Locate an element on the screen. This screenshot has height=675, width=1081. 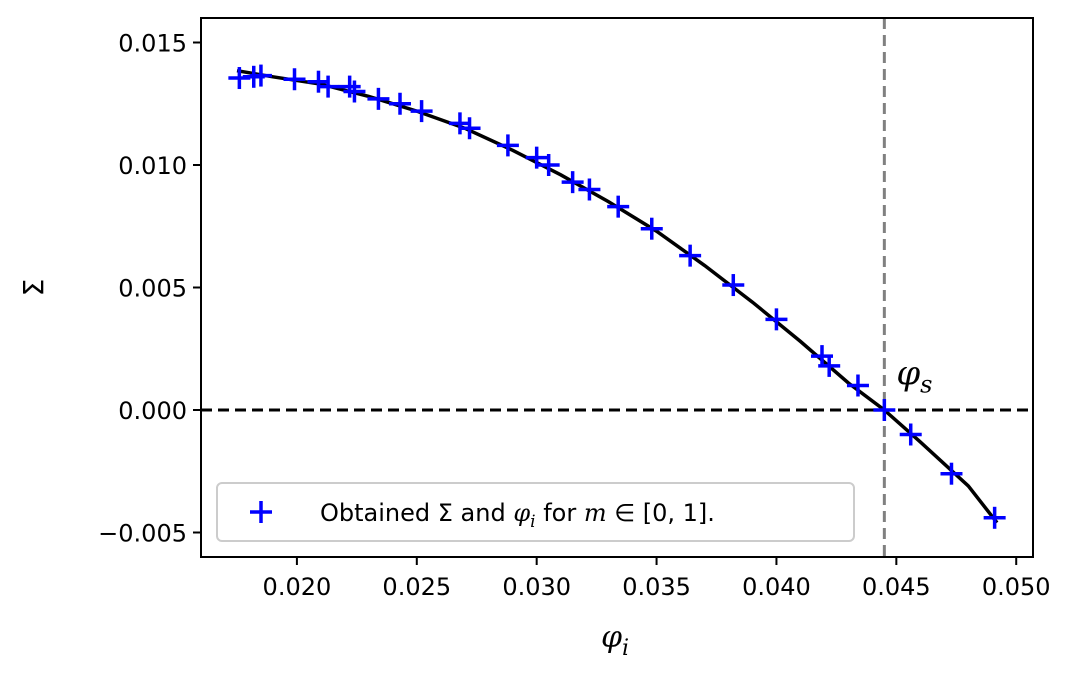
y-tick-label: 0.005 is located at coordinates (152, 289).